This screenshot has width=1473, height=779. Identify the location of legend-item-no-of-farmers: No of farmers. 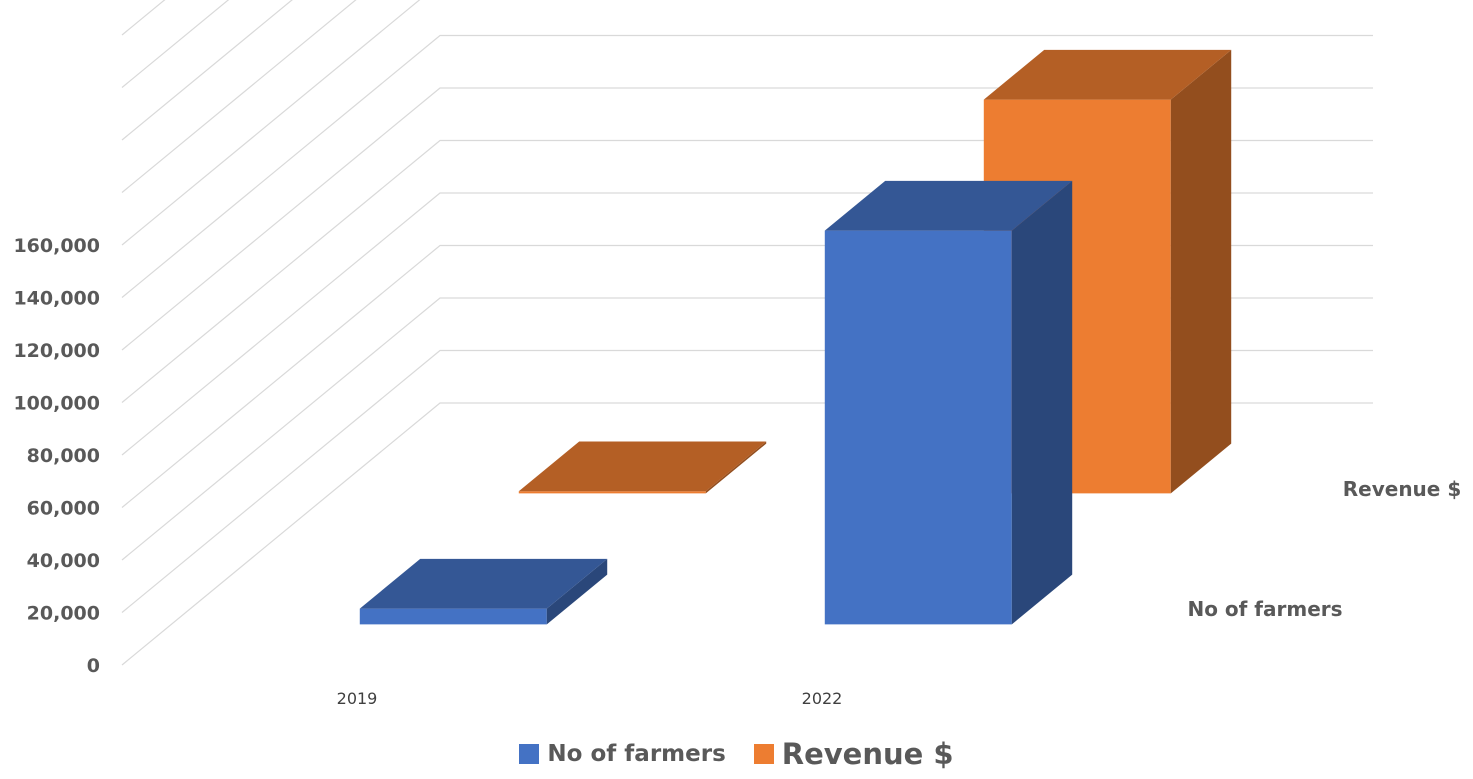
(622, 754).